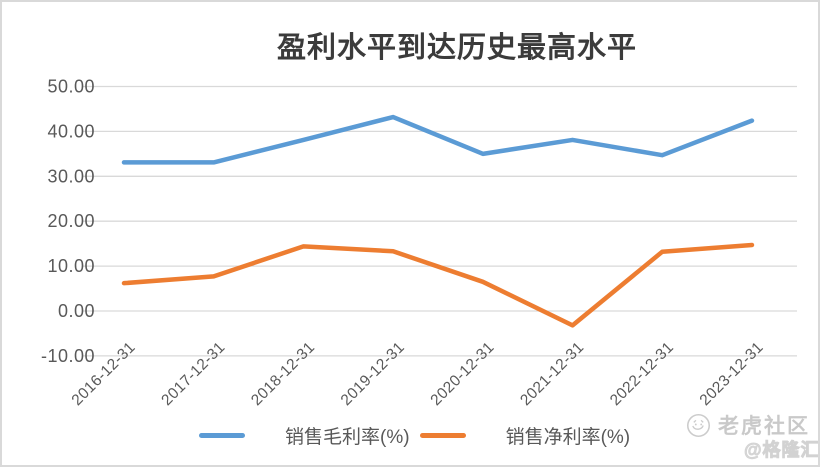  I want to click on tiger-icon, so click(698, 425).